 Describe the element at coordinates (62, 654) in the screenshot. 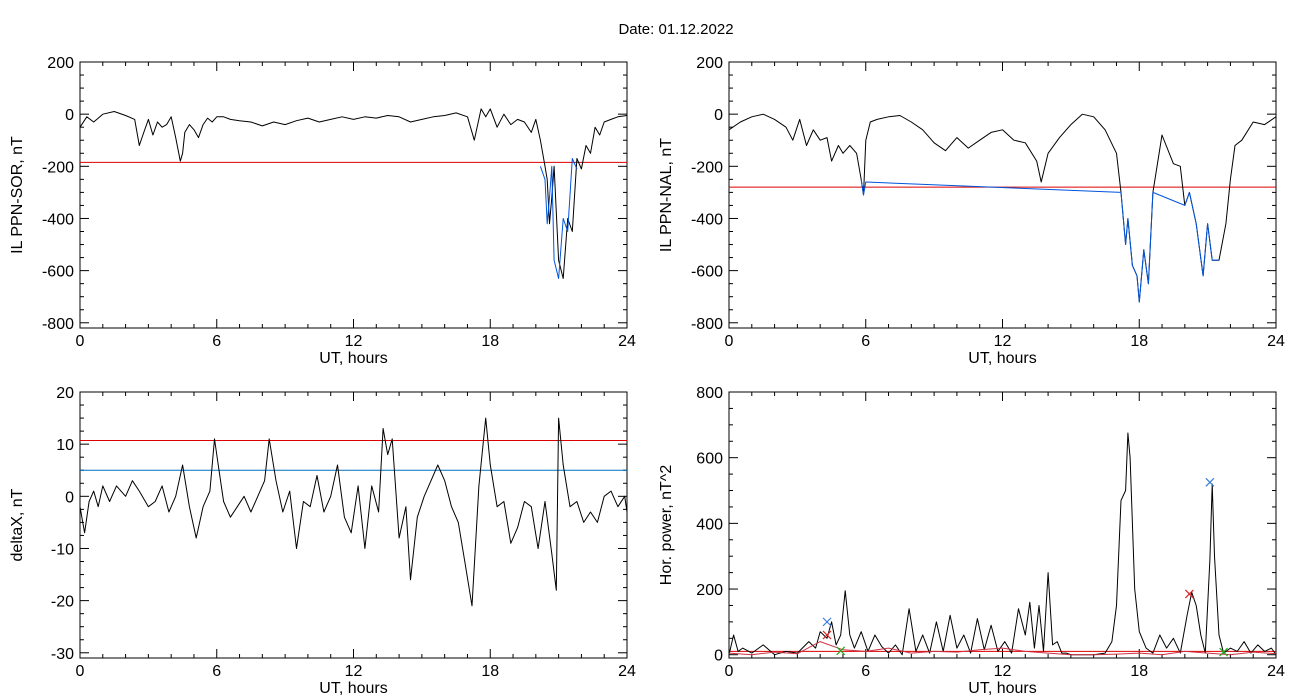

I see `y-tick-label: -30` at that location.